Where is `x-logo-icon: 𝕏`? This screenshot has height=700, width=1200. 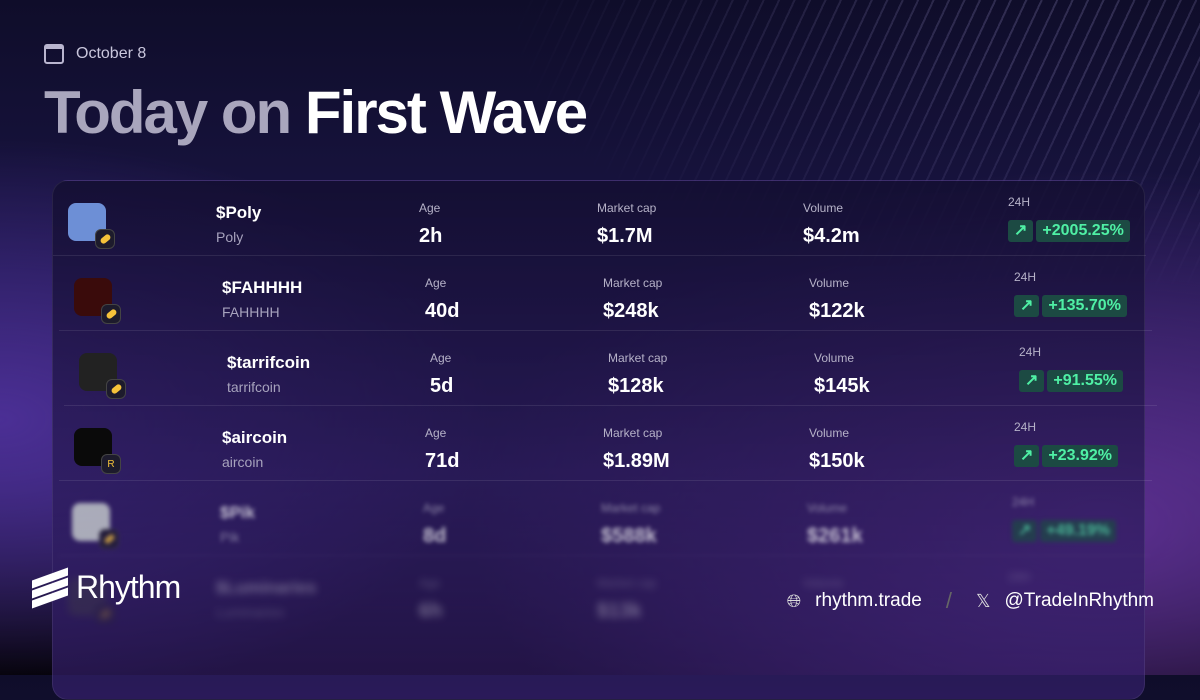
x-logo-icon: 𝕏 is located at coordinates (983, 600).